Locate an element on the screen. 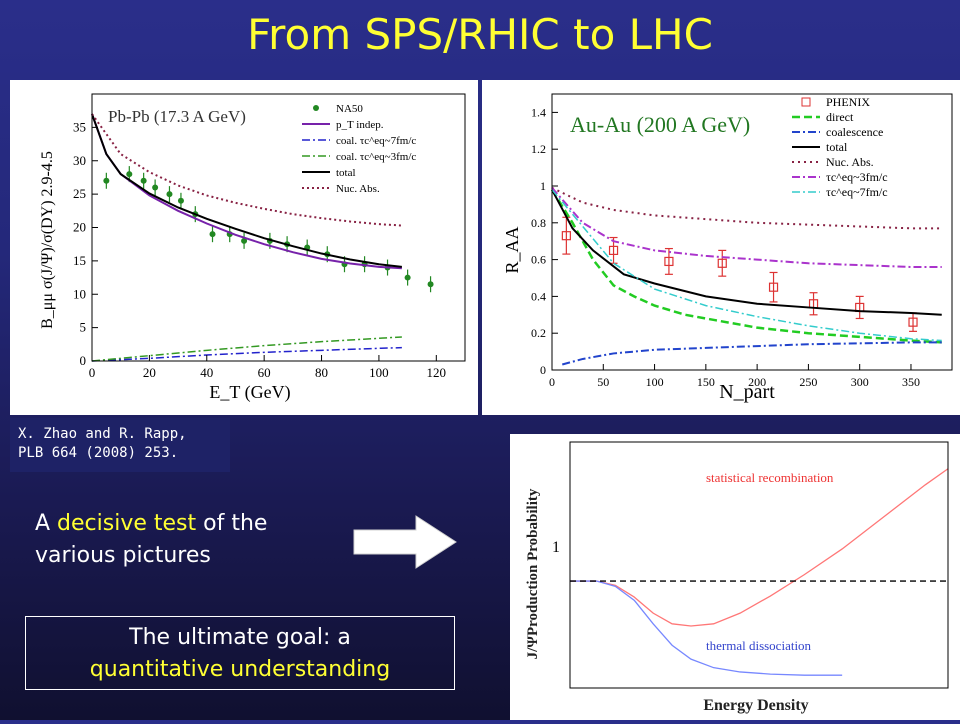 This screenshot has width=960, height=724. y-tick-label: 25 is located at coordinates (79, 193).